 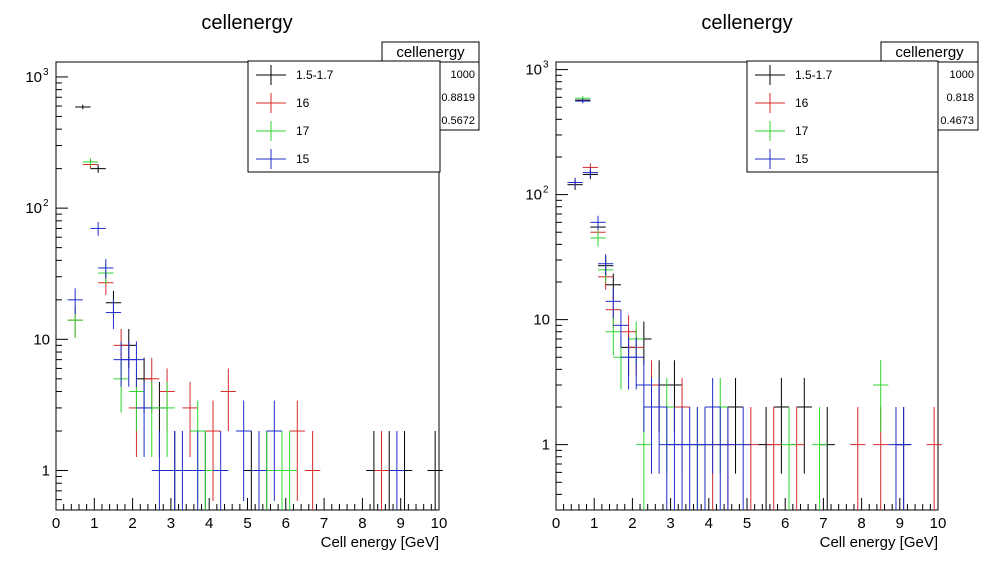 I want to click on x-tick-label: 0, so click(x=56, y=523).